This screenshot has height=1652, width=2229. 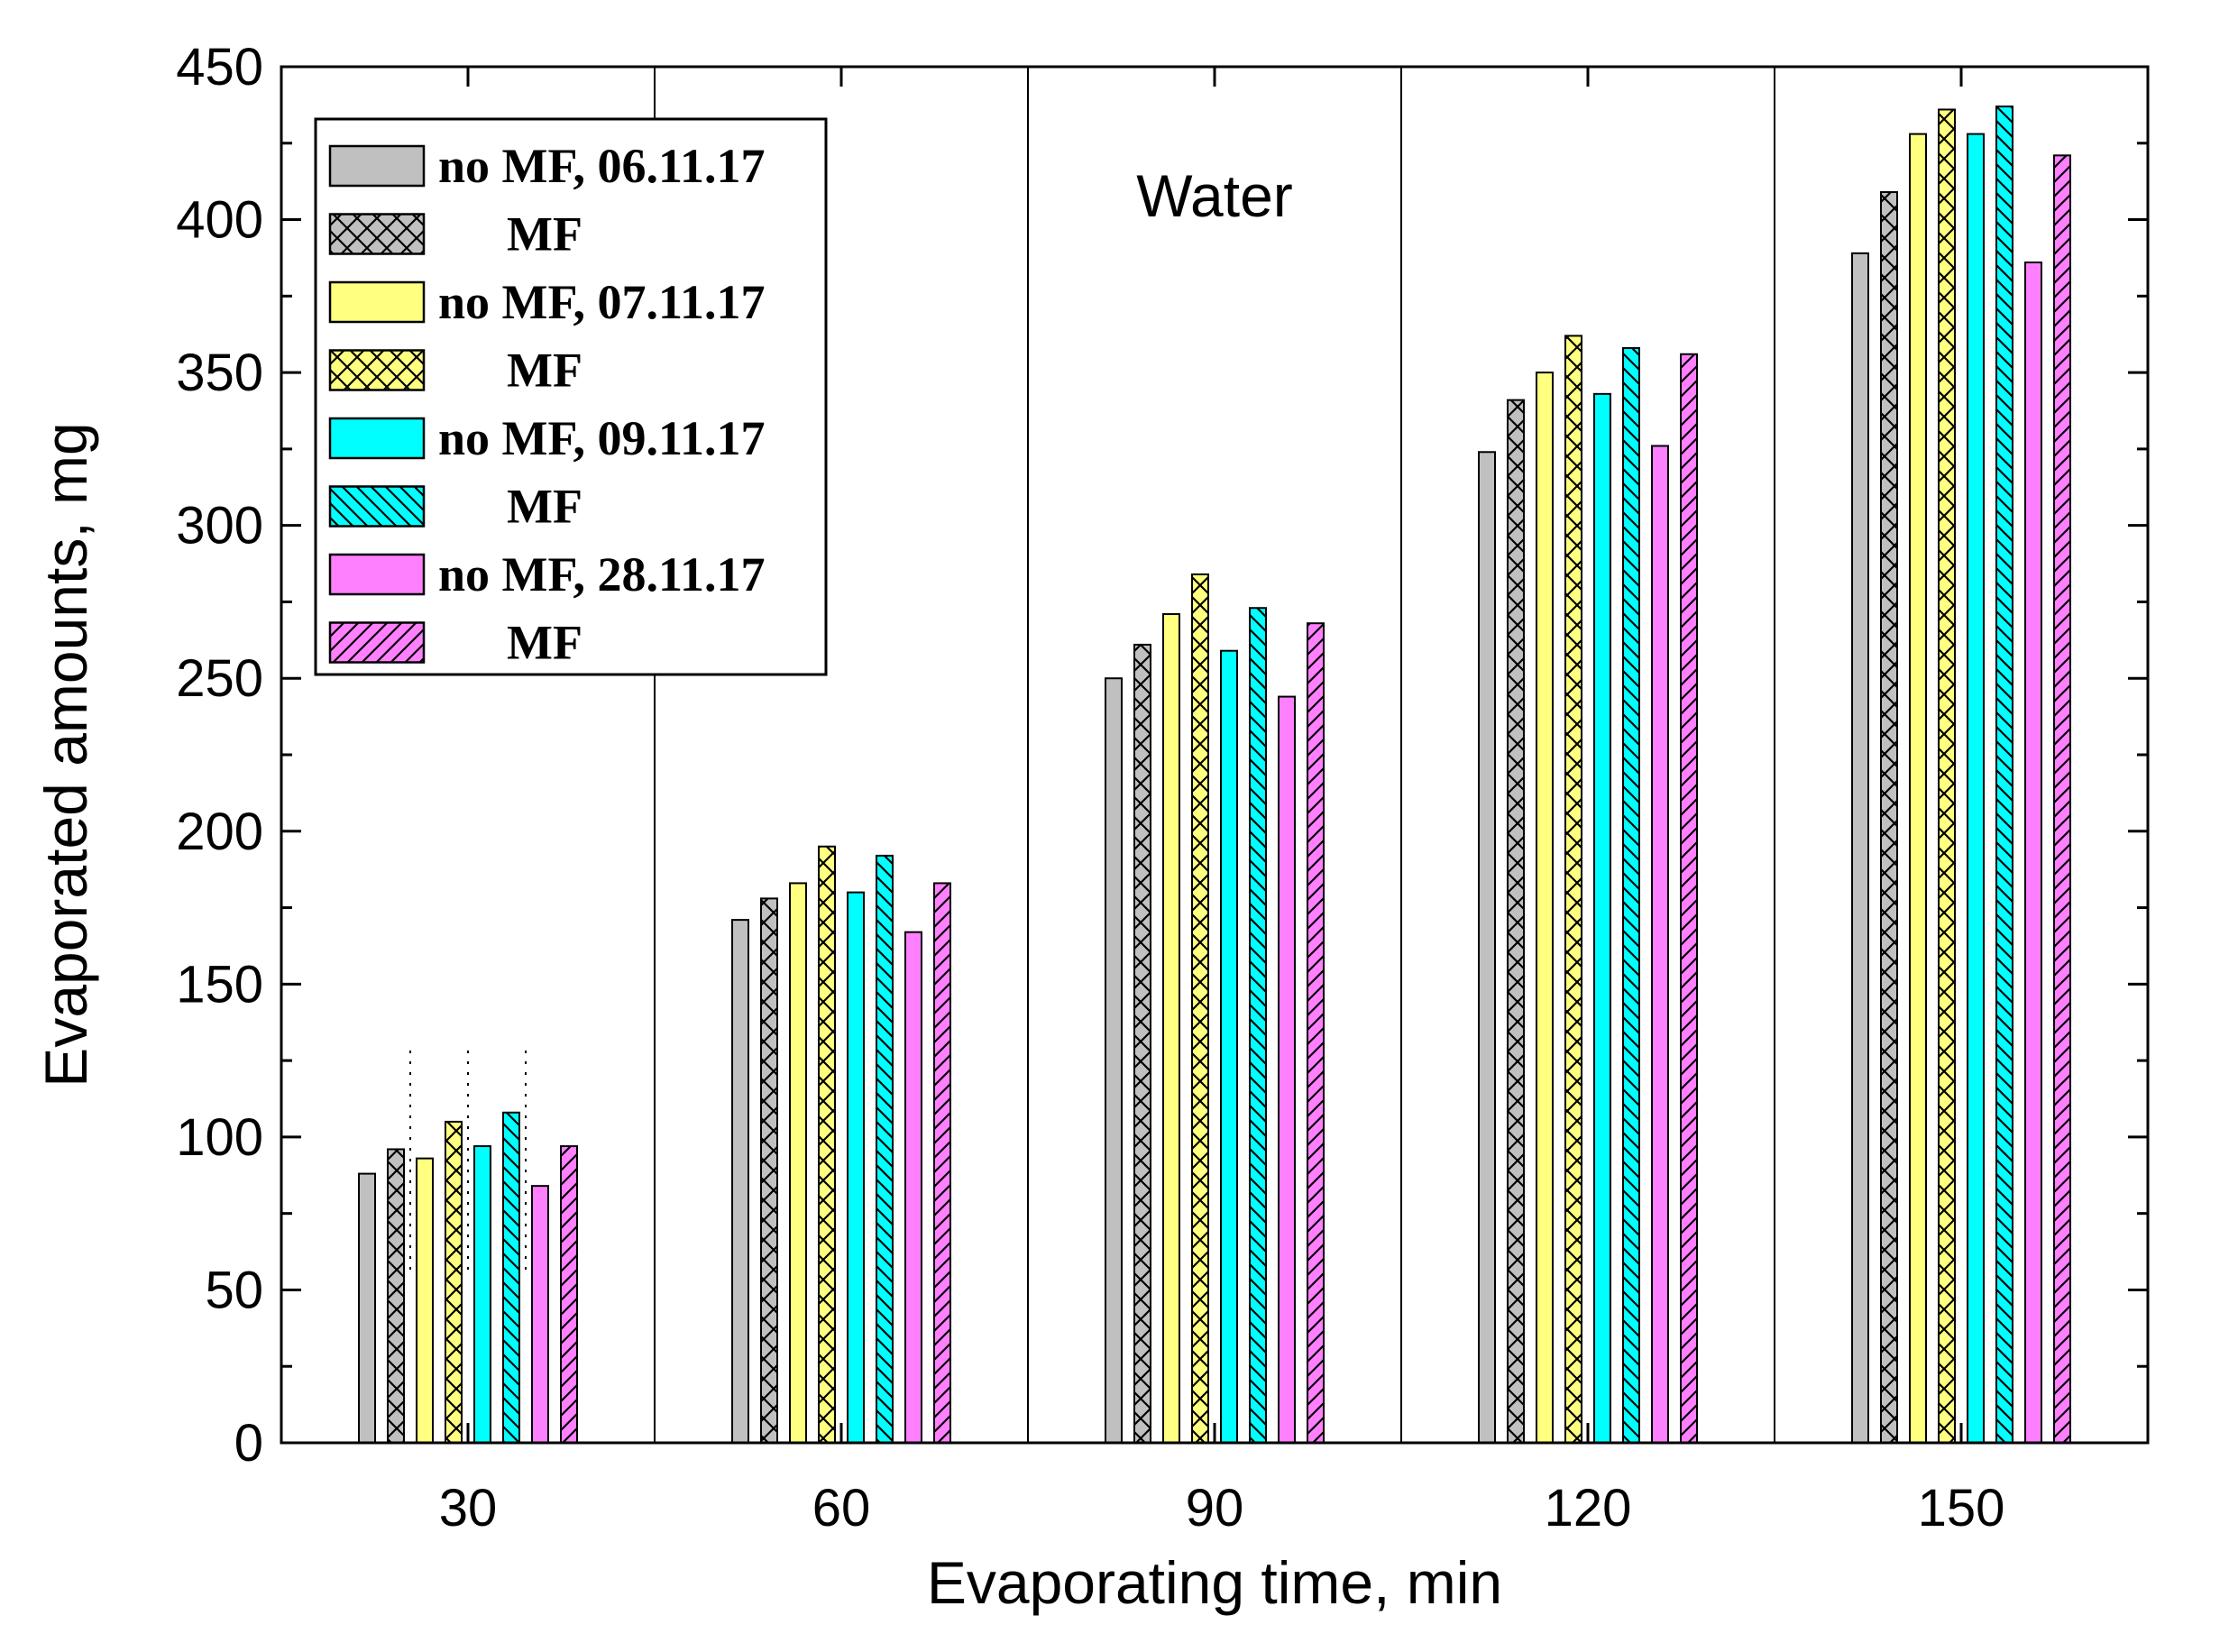 I want to click on y-tick-label: 450, so click(x=219, y=67).